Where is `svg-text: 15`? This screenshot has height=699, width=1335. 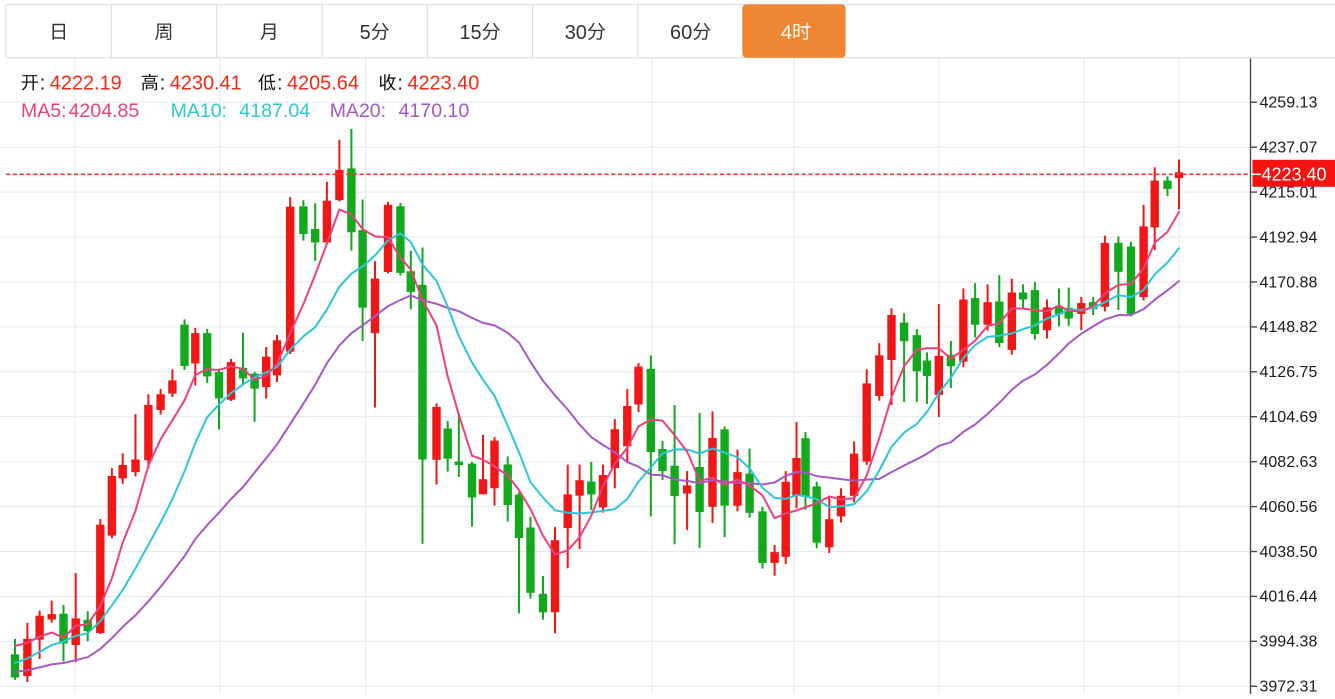
svg-text: 15 is located at coordinates (470, 33).